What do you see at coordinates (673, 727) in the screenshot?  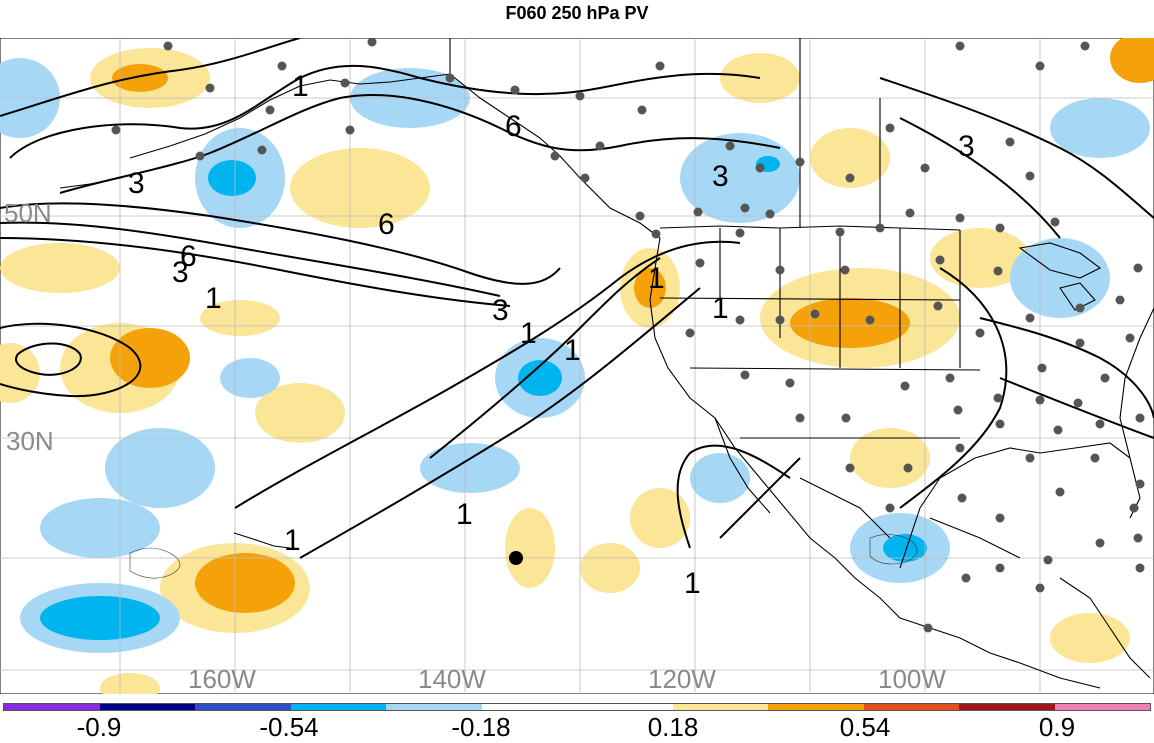 I see `colorbar-label-0.18: 0.18` at bounding box center [673, 727].